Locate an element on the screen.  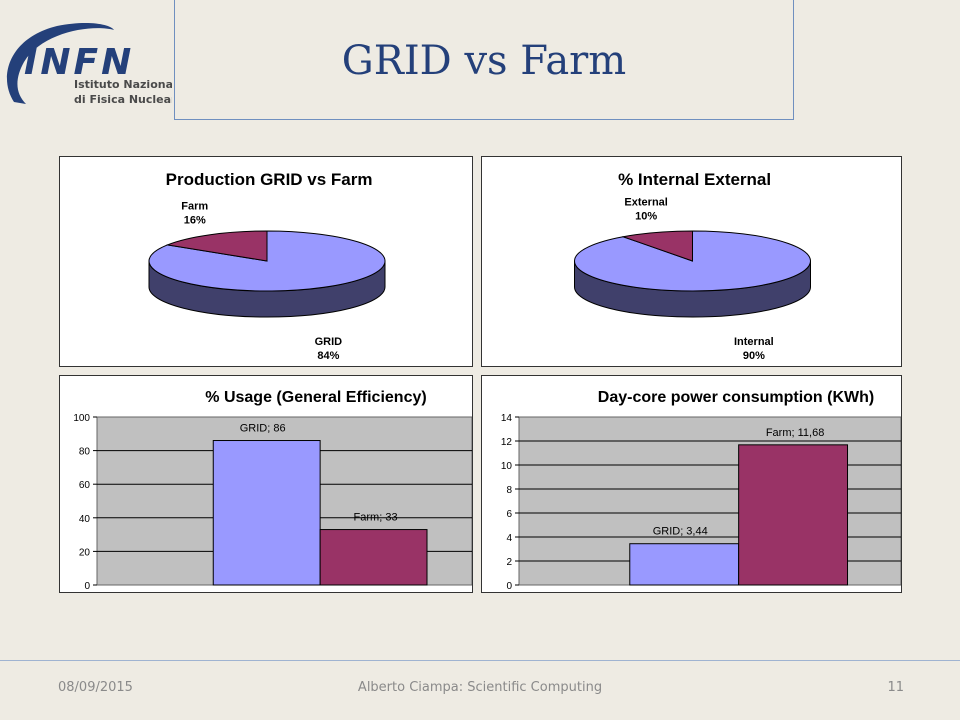
y-tick-label: 12 is located at coordinates (507, 442).